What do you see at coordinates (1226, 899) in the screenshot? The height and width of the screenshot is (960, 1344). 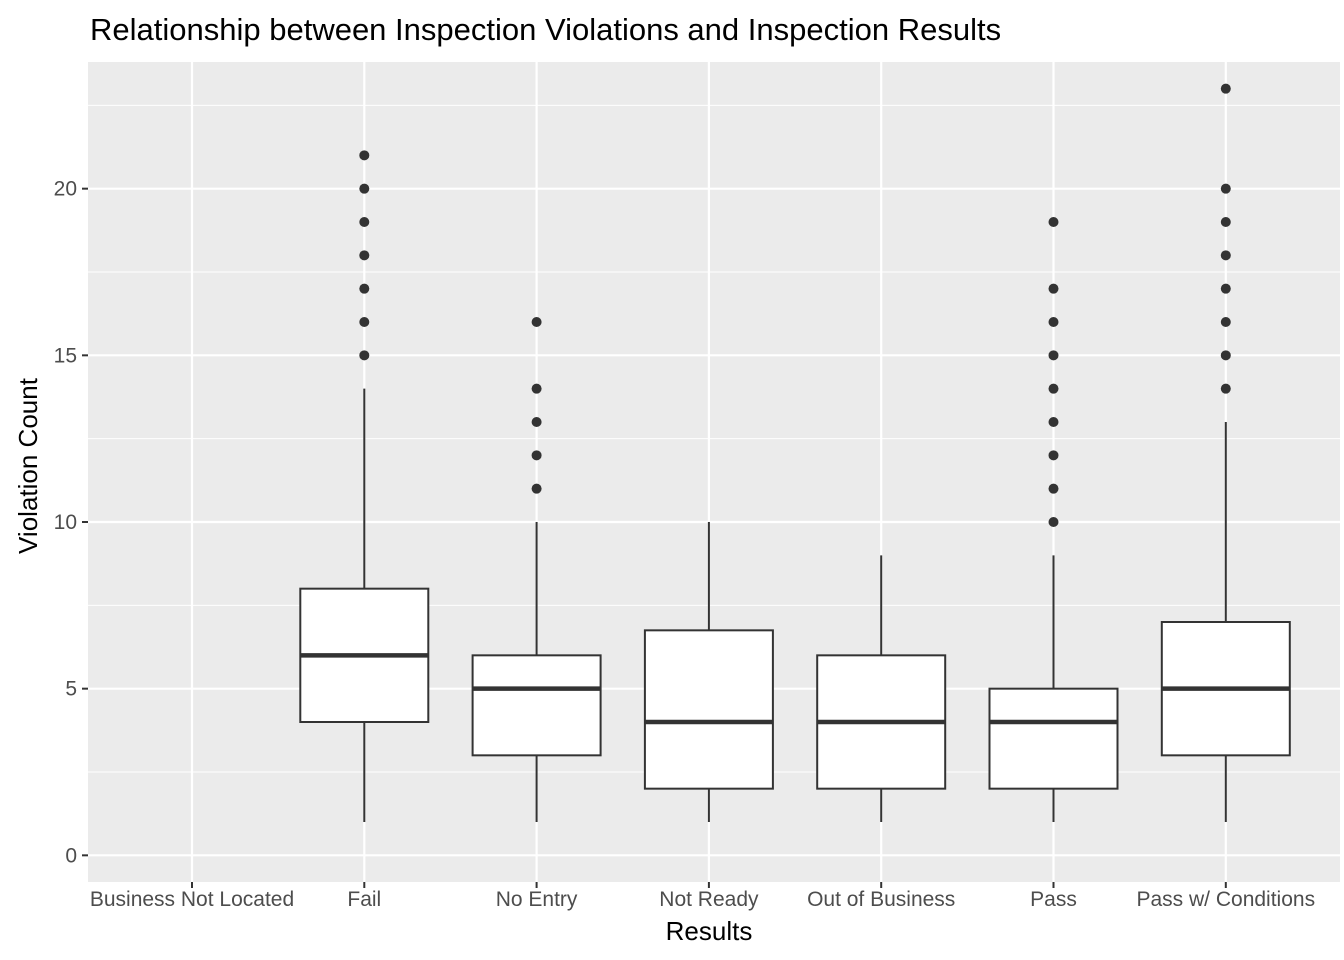 I see `x-tick-label: Pass w/ Conditions` at bounding box center [1226, 899].